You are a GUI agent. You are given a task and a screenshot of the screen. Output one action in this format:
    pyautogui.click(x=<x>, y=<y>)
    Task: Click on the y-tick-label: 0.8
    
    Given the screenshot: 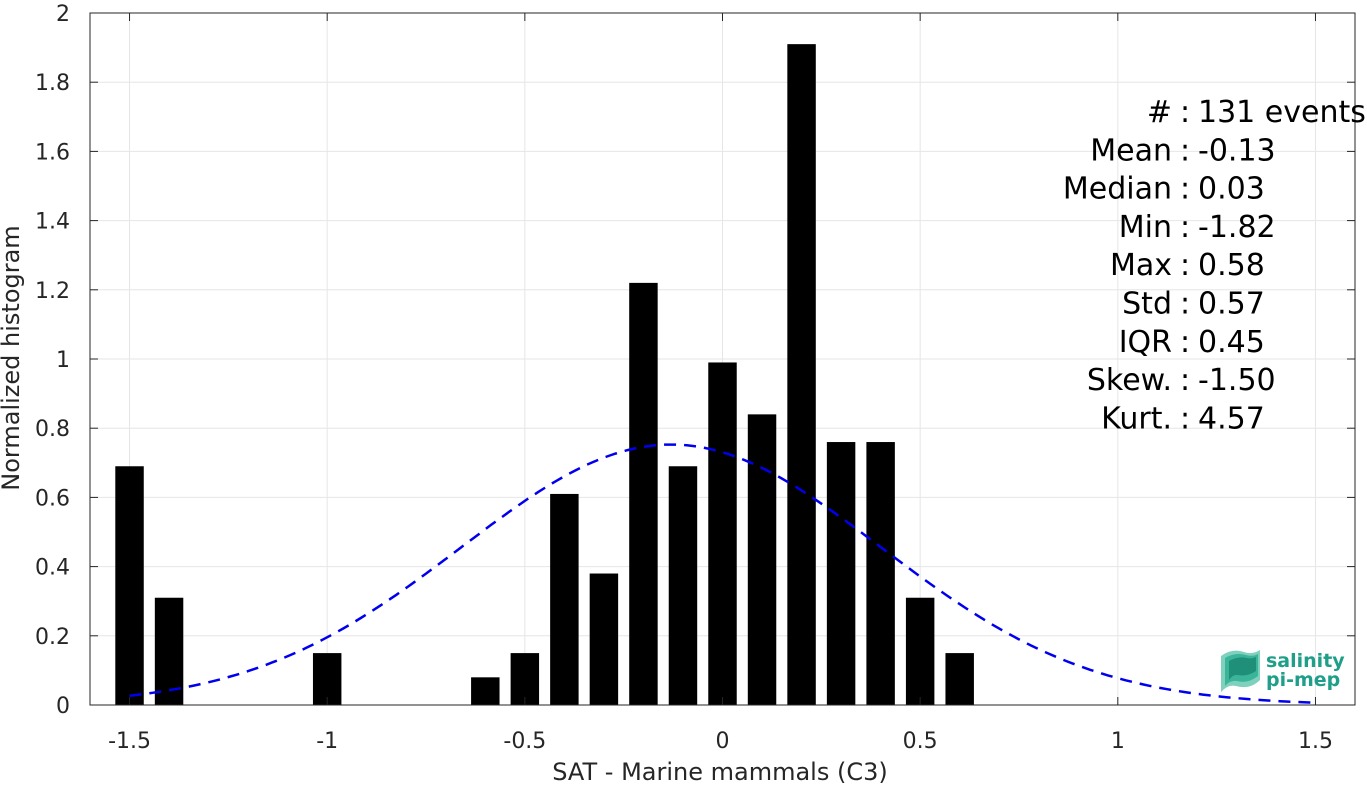 What is the action you would take?
    pyautogui.click(x=52, y=429)
    